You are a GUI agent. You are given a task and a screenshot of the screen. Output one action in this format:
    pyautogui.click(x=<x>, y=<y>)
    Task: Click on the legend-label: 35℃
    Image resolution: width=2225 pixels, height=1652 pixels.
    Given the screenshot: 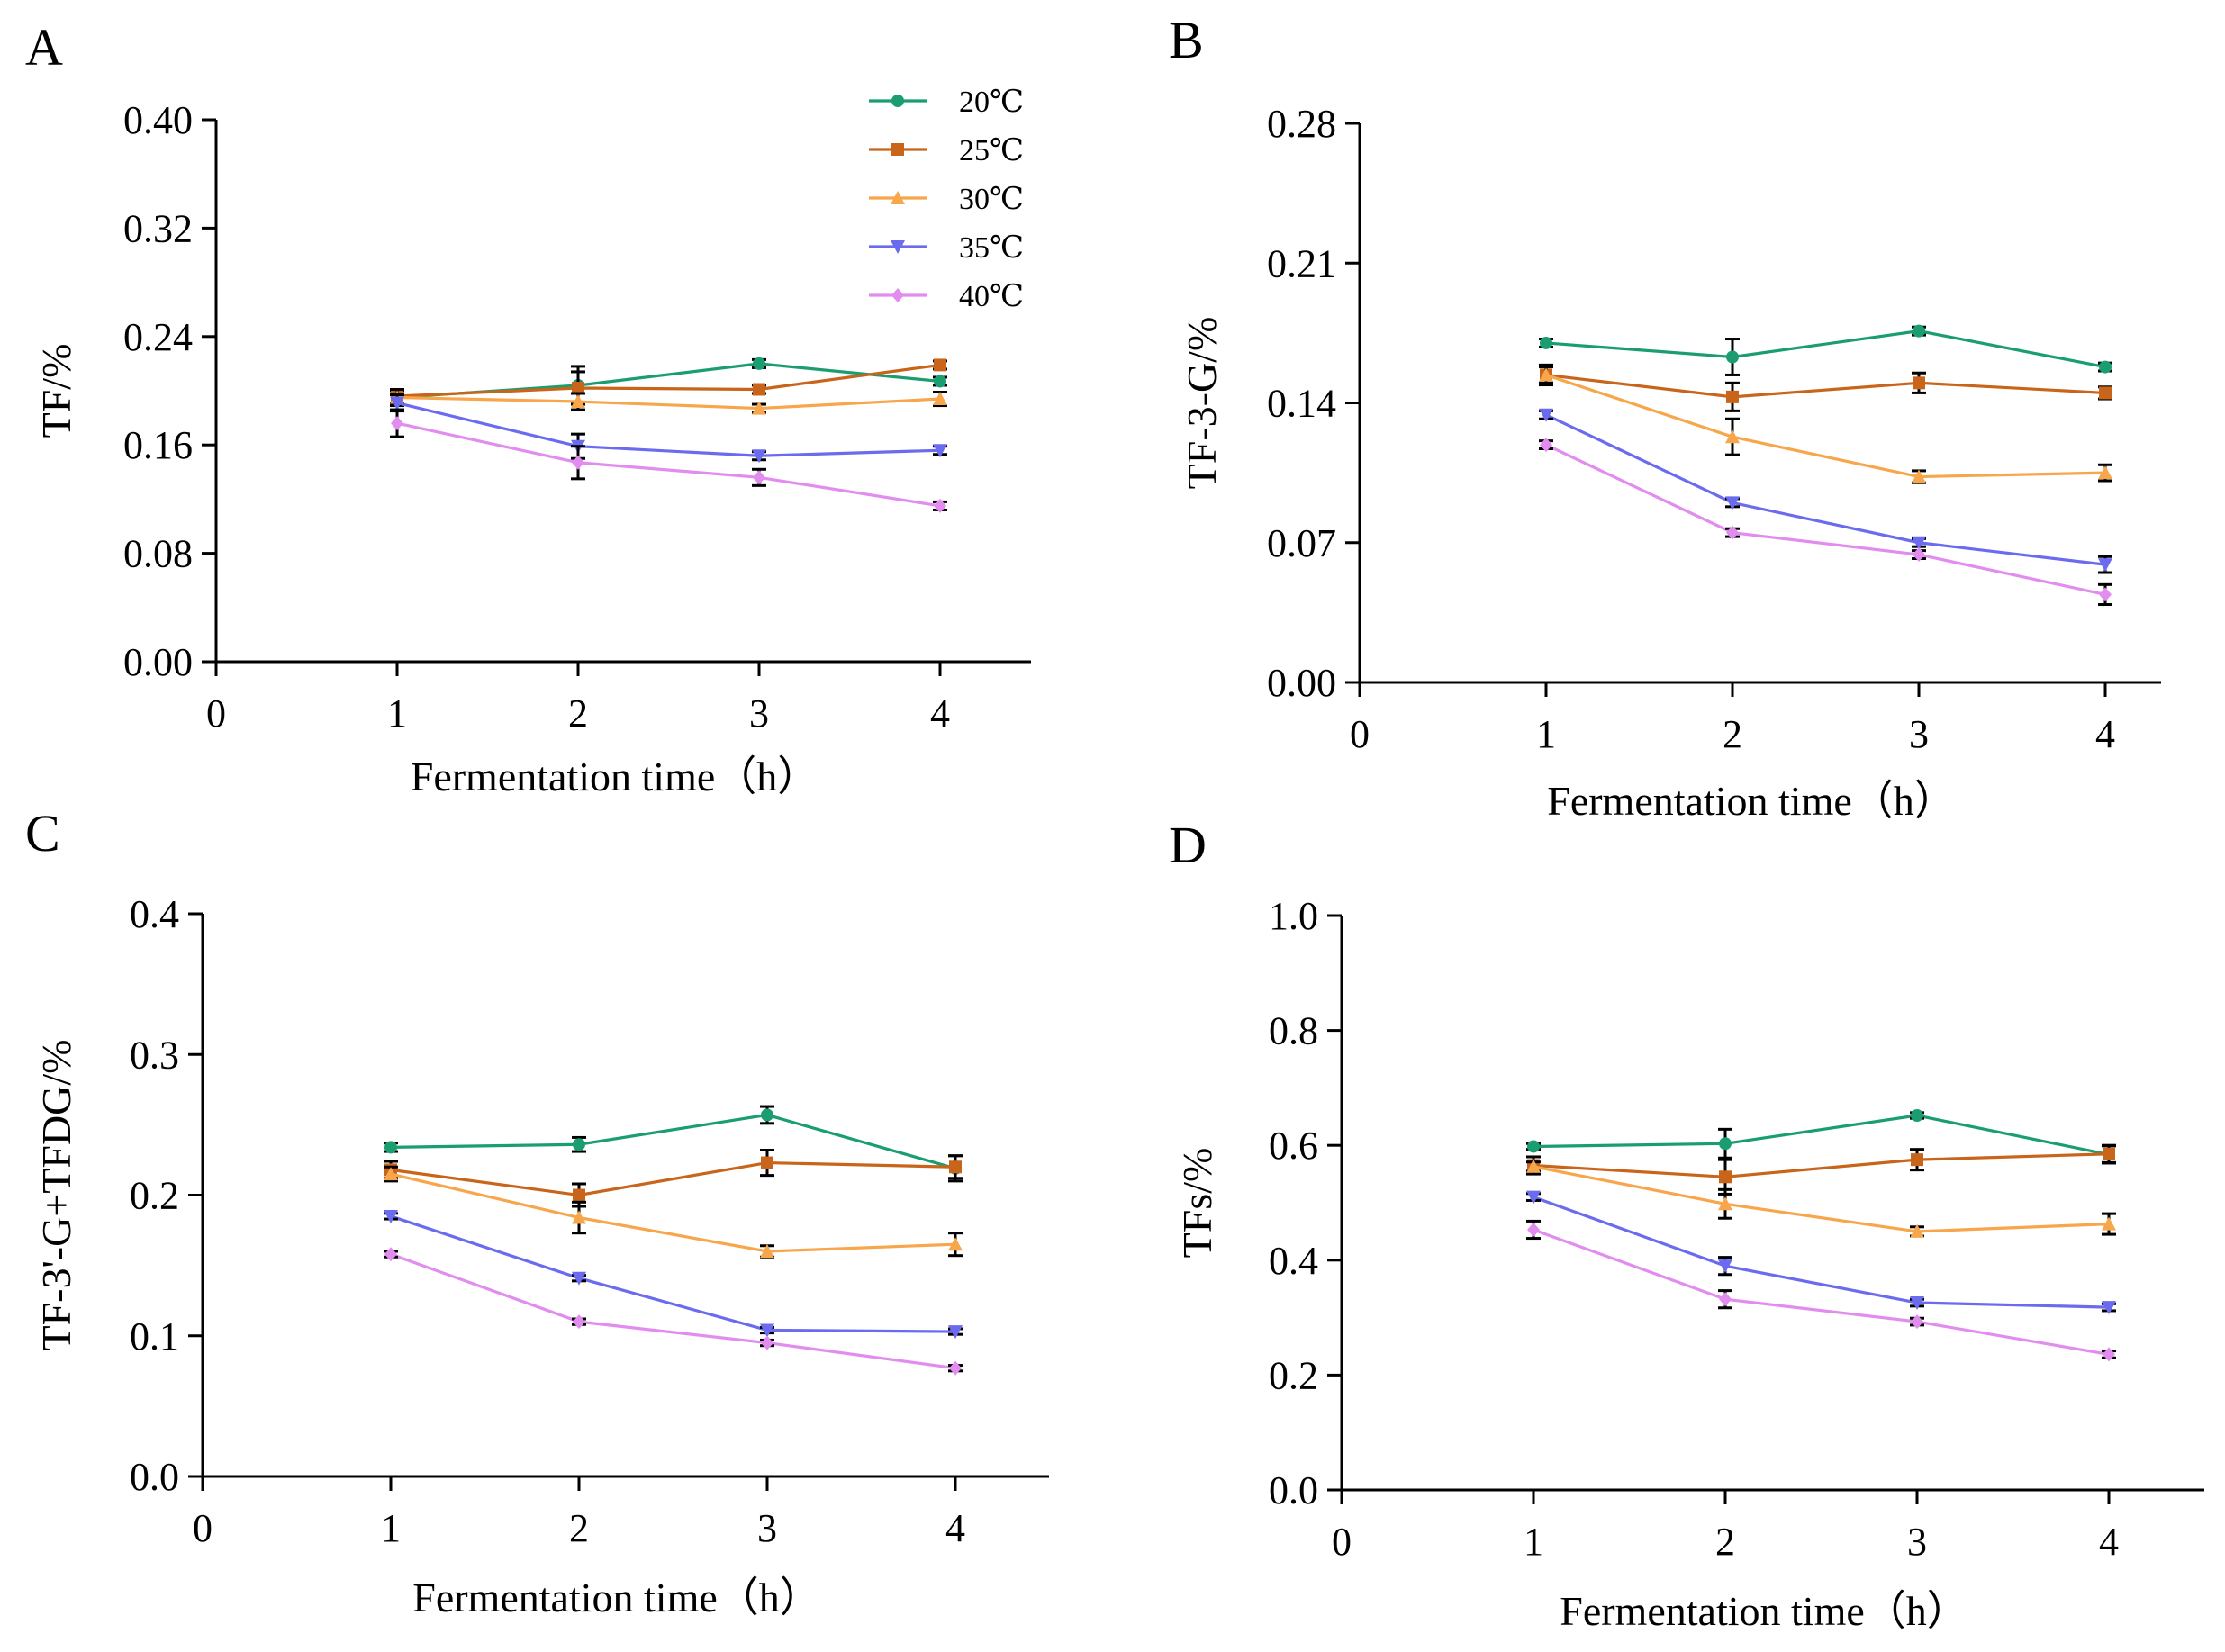 What is the action you would take?
    pyautogui.click(x=991, y=248)
    